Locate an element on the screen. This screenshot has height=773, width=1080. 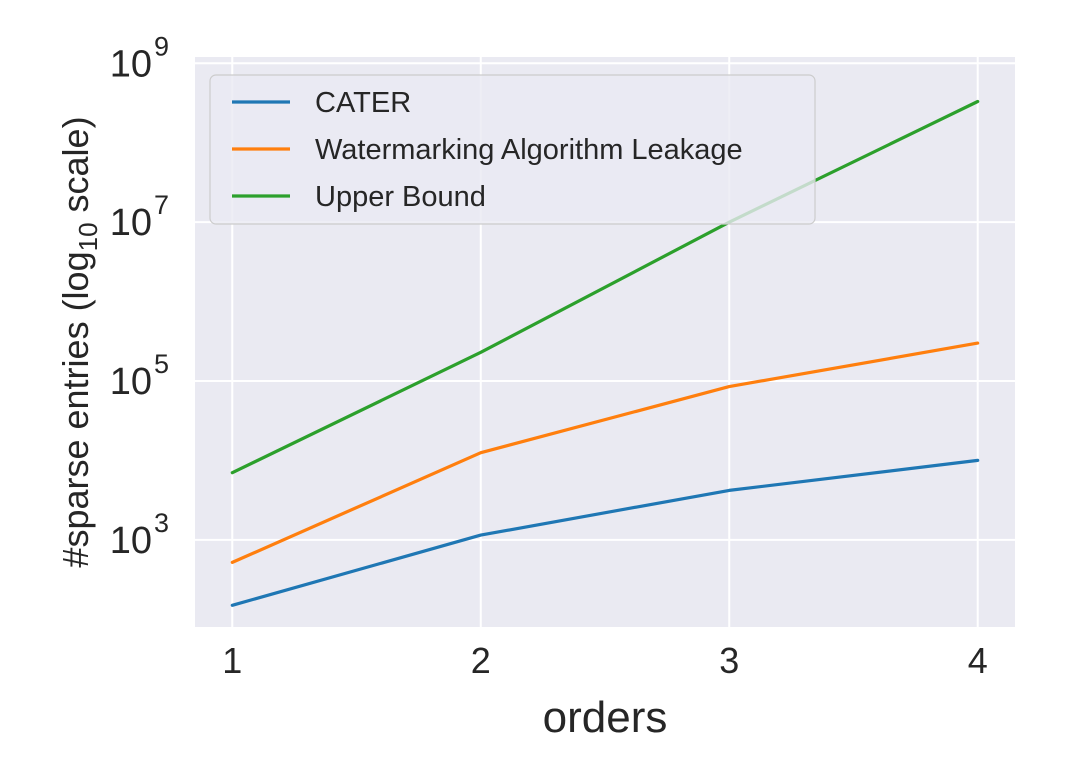
legend-label: CATER is located at coordinates (363, 103).